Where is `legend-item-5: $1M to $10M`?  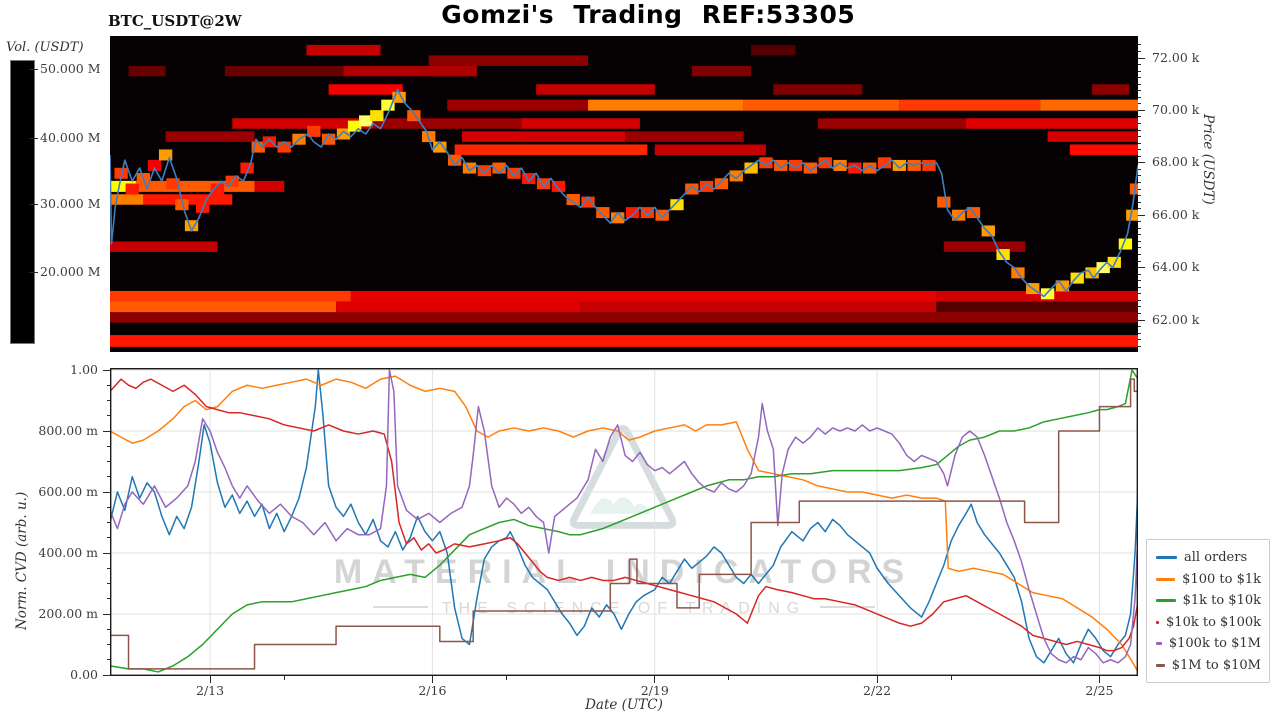 legend-item-5: $1M to $10M is located at coordinates (1208, 666).